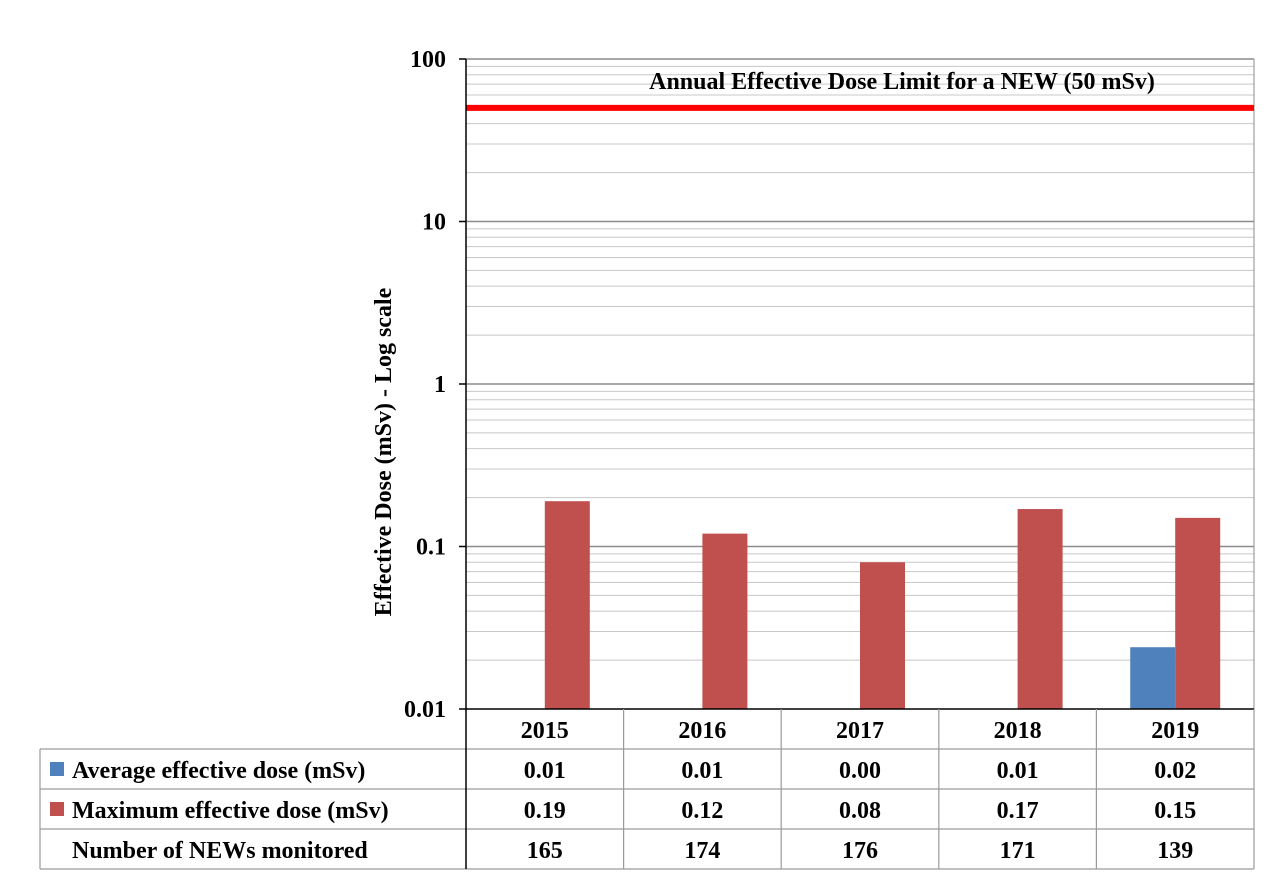 This screenshot has height=893, width=1278. I want to click on bars, so click(882, 605).